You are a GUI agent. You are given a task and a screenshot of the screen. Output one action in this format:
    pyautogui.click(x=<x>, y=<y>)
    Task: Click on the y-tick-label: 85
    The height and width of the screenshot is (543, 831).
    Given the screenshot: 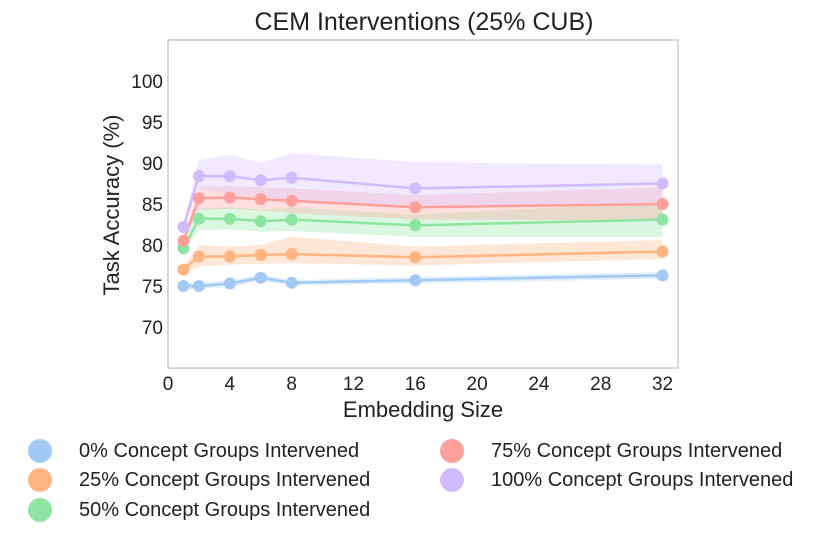 What is the action you would take?
    pyautogui.click(x=152, y=205)
    